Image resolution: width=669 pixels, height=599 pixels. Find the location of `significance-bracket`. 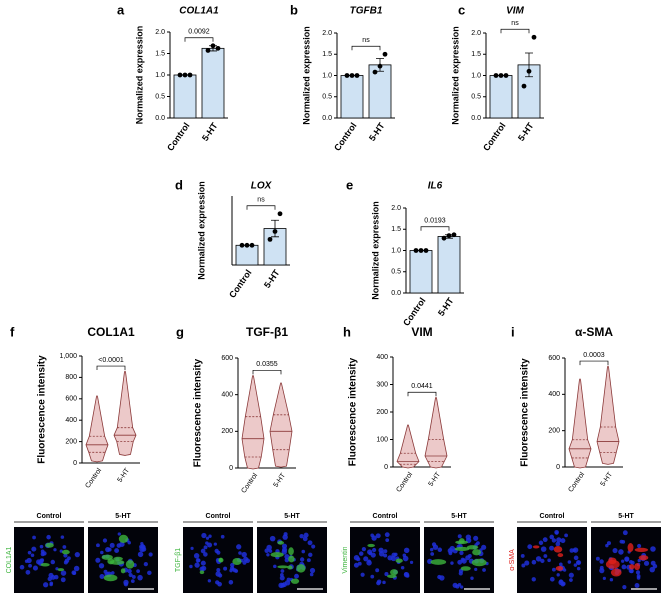

significance-bracket is located at coordinates (435, 228).